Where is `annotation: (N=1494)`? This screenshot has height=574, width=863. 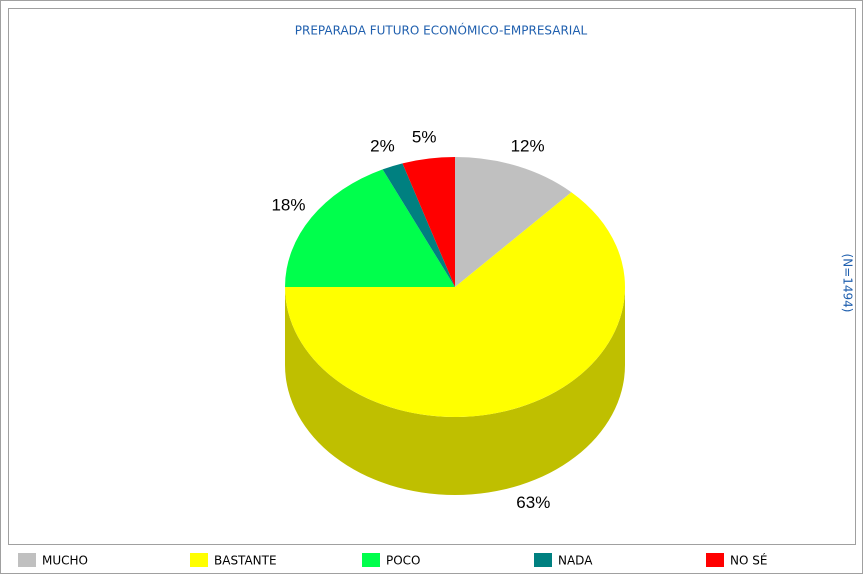 annotation: (N=1494) is located at coordinates (848, 283).